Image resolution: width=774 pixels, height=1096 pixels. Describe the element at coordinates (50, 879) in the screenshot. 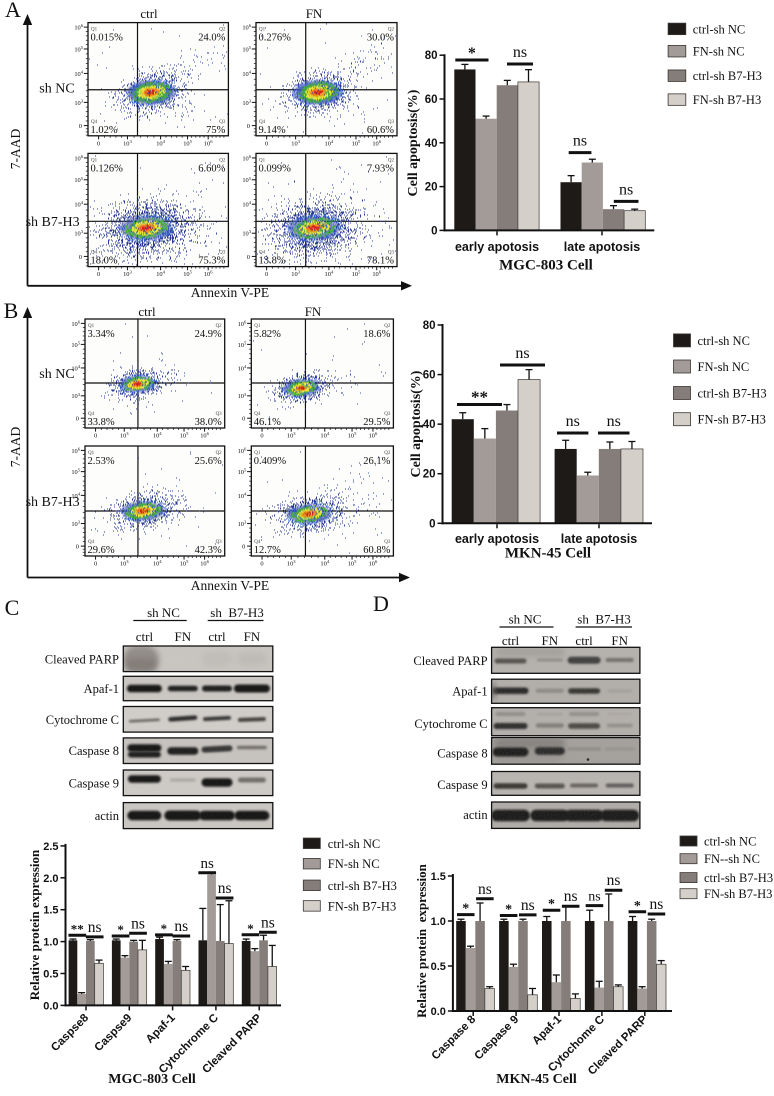

I see `svg-text: 2.0` at that location.